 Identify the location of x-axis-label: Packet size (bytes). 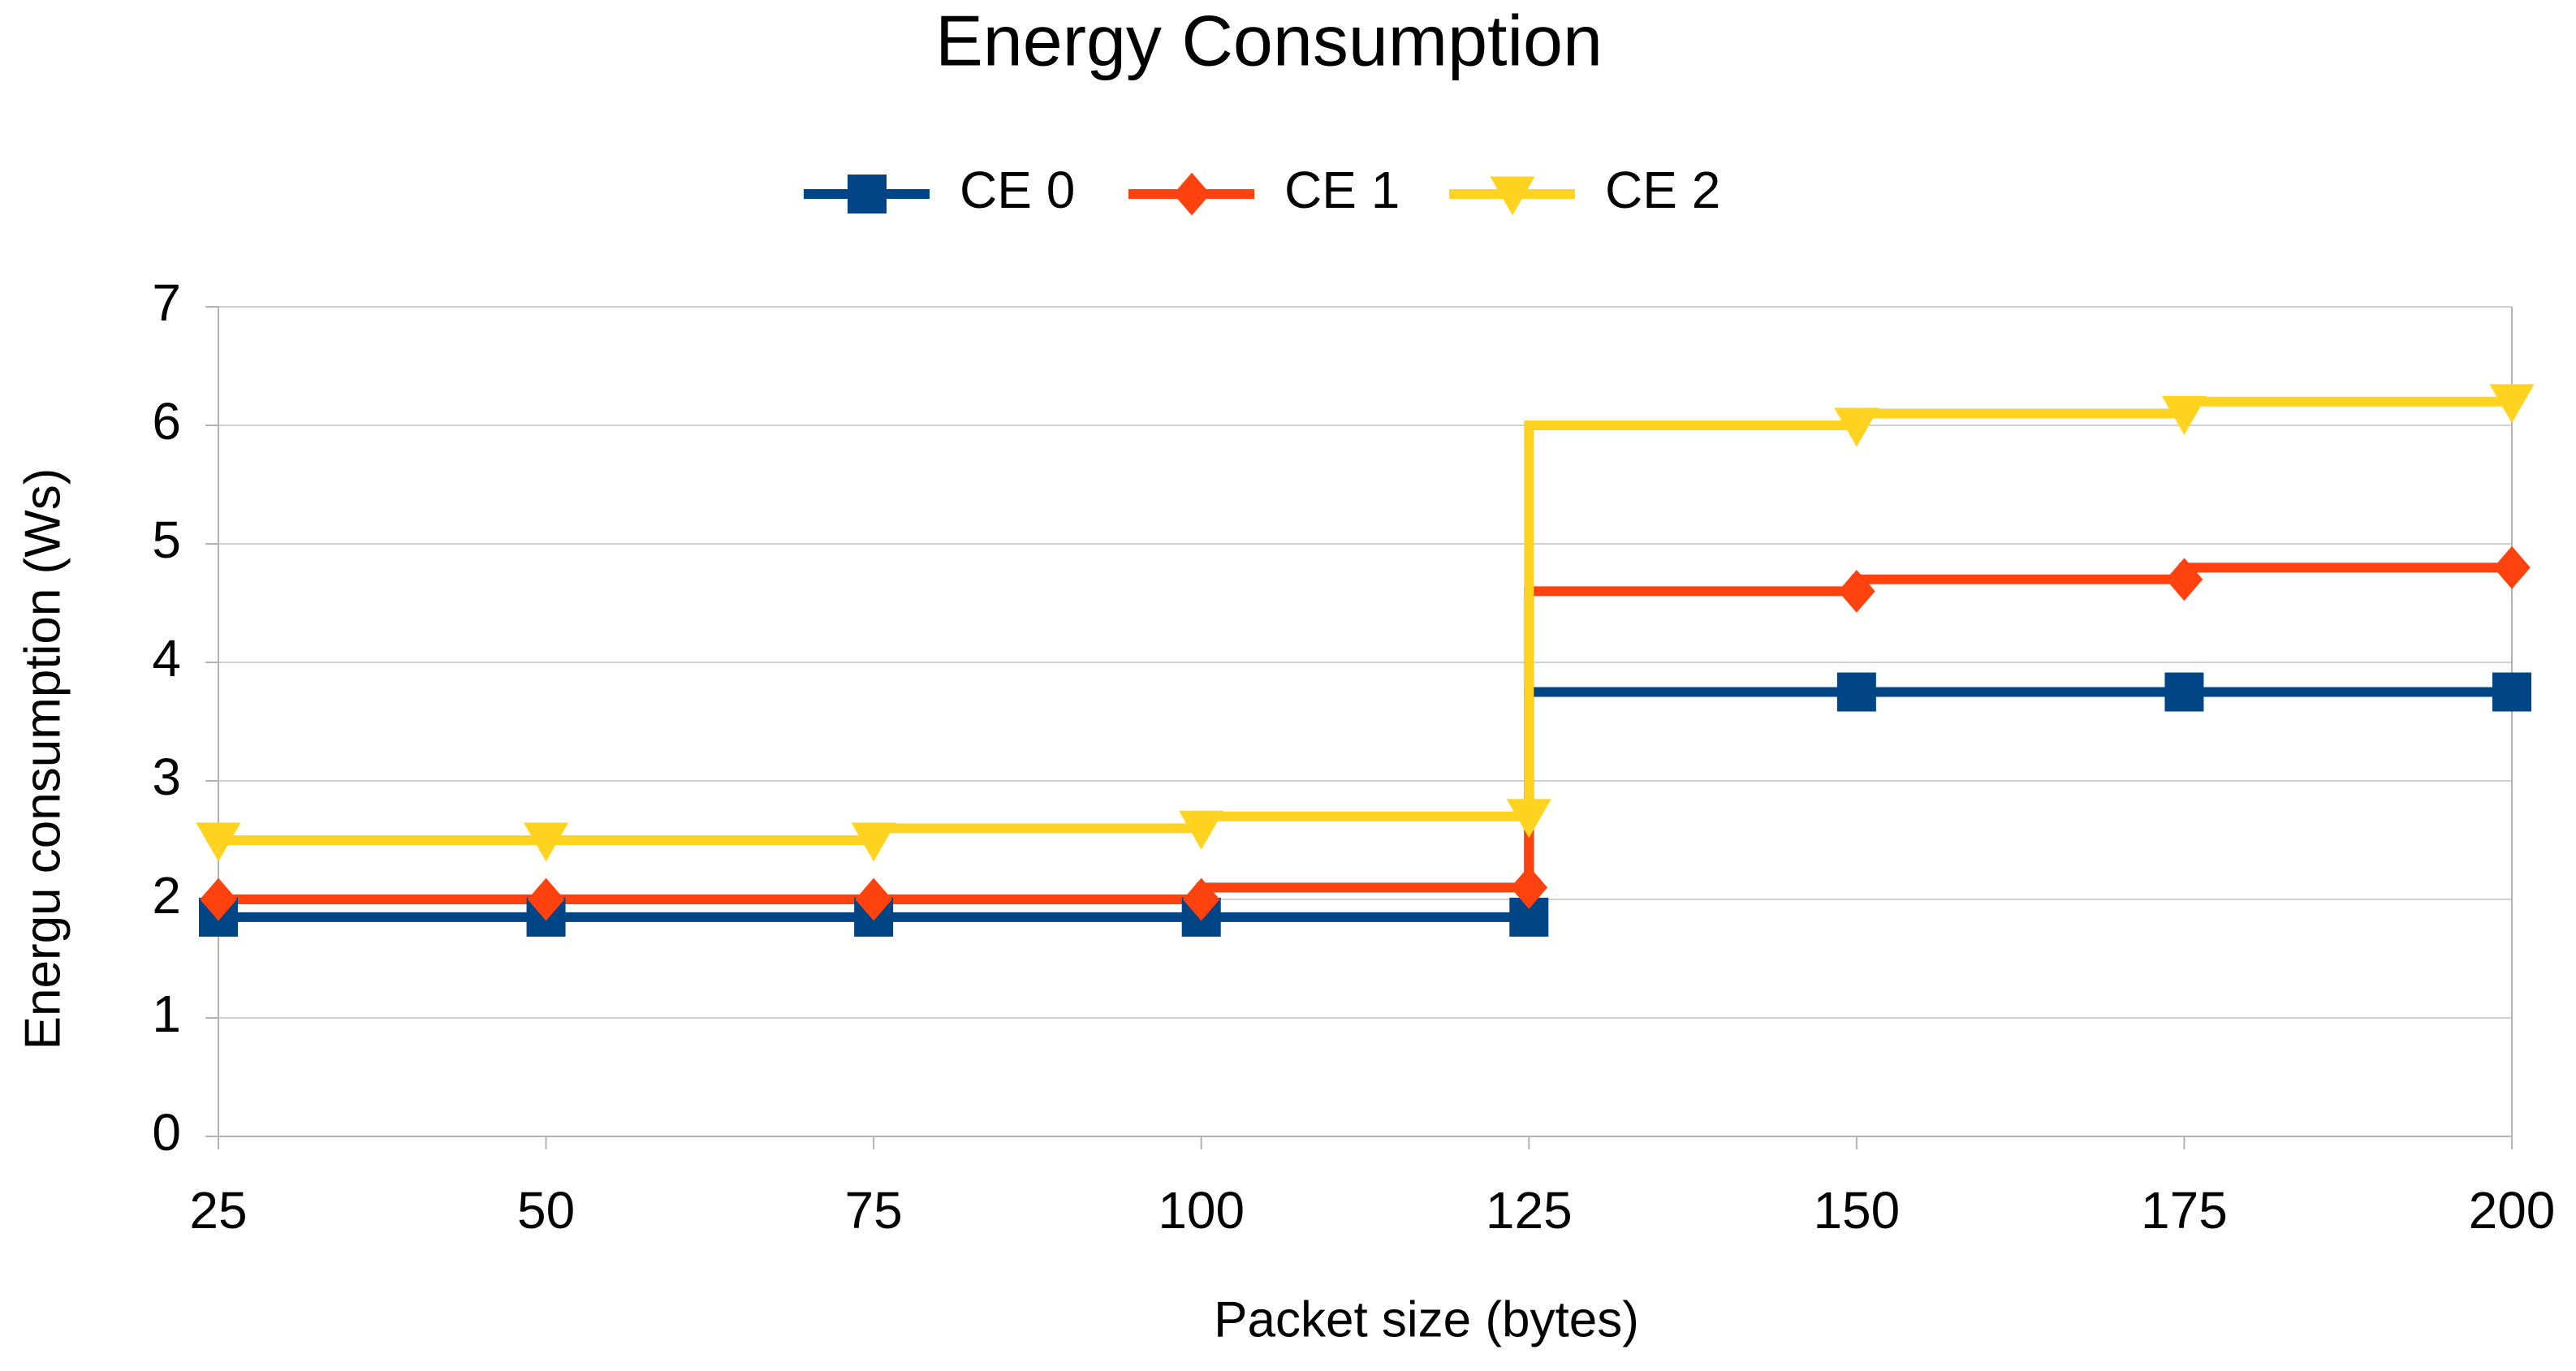
(1426, 1319).